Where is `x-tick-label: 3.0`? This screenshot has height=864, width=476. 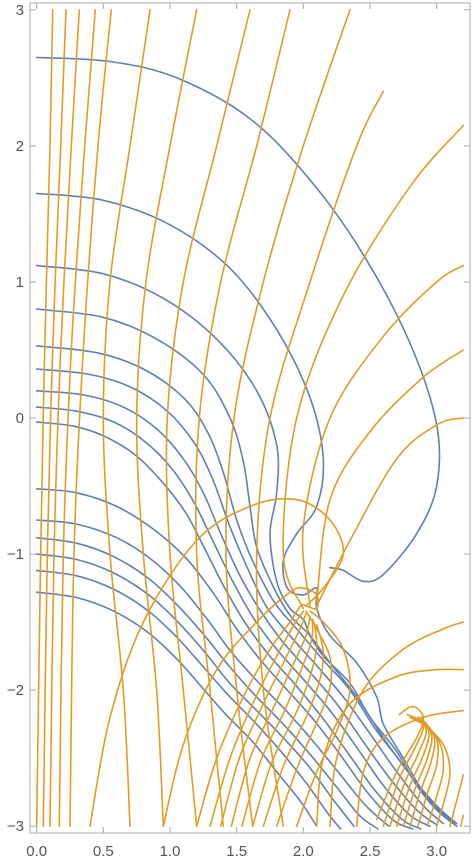 x-tick-label: 3.0 is located at coordinates (436, 851).